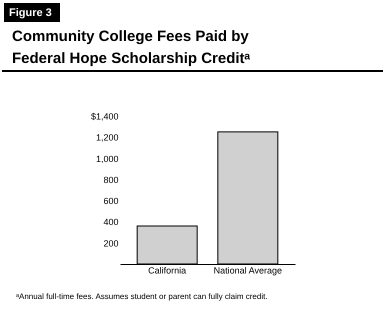 The width and height of the screenshot is (387, 321). Describe the element at coordinates (107, 137) in the screenshot. I see `y-tick-label: 1,200` at that location.